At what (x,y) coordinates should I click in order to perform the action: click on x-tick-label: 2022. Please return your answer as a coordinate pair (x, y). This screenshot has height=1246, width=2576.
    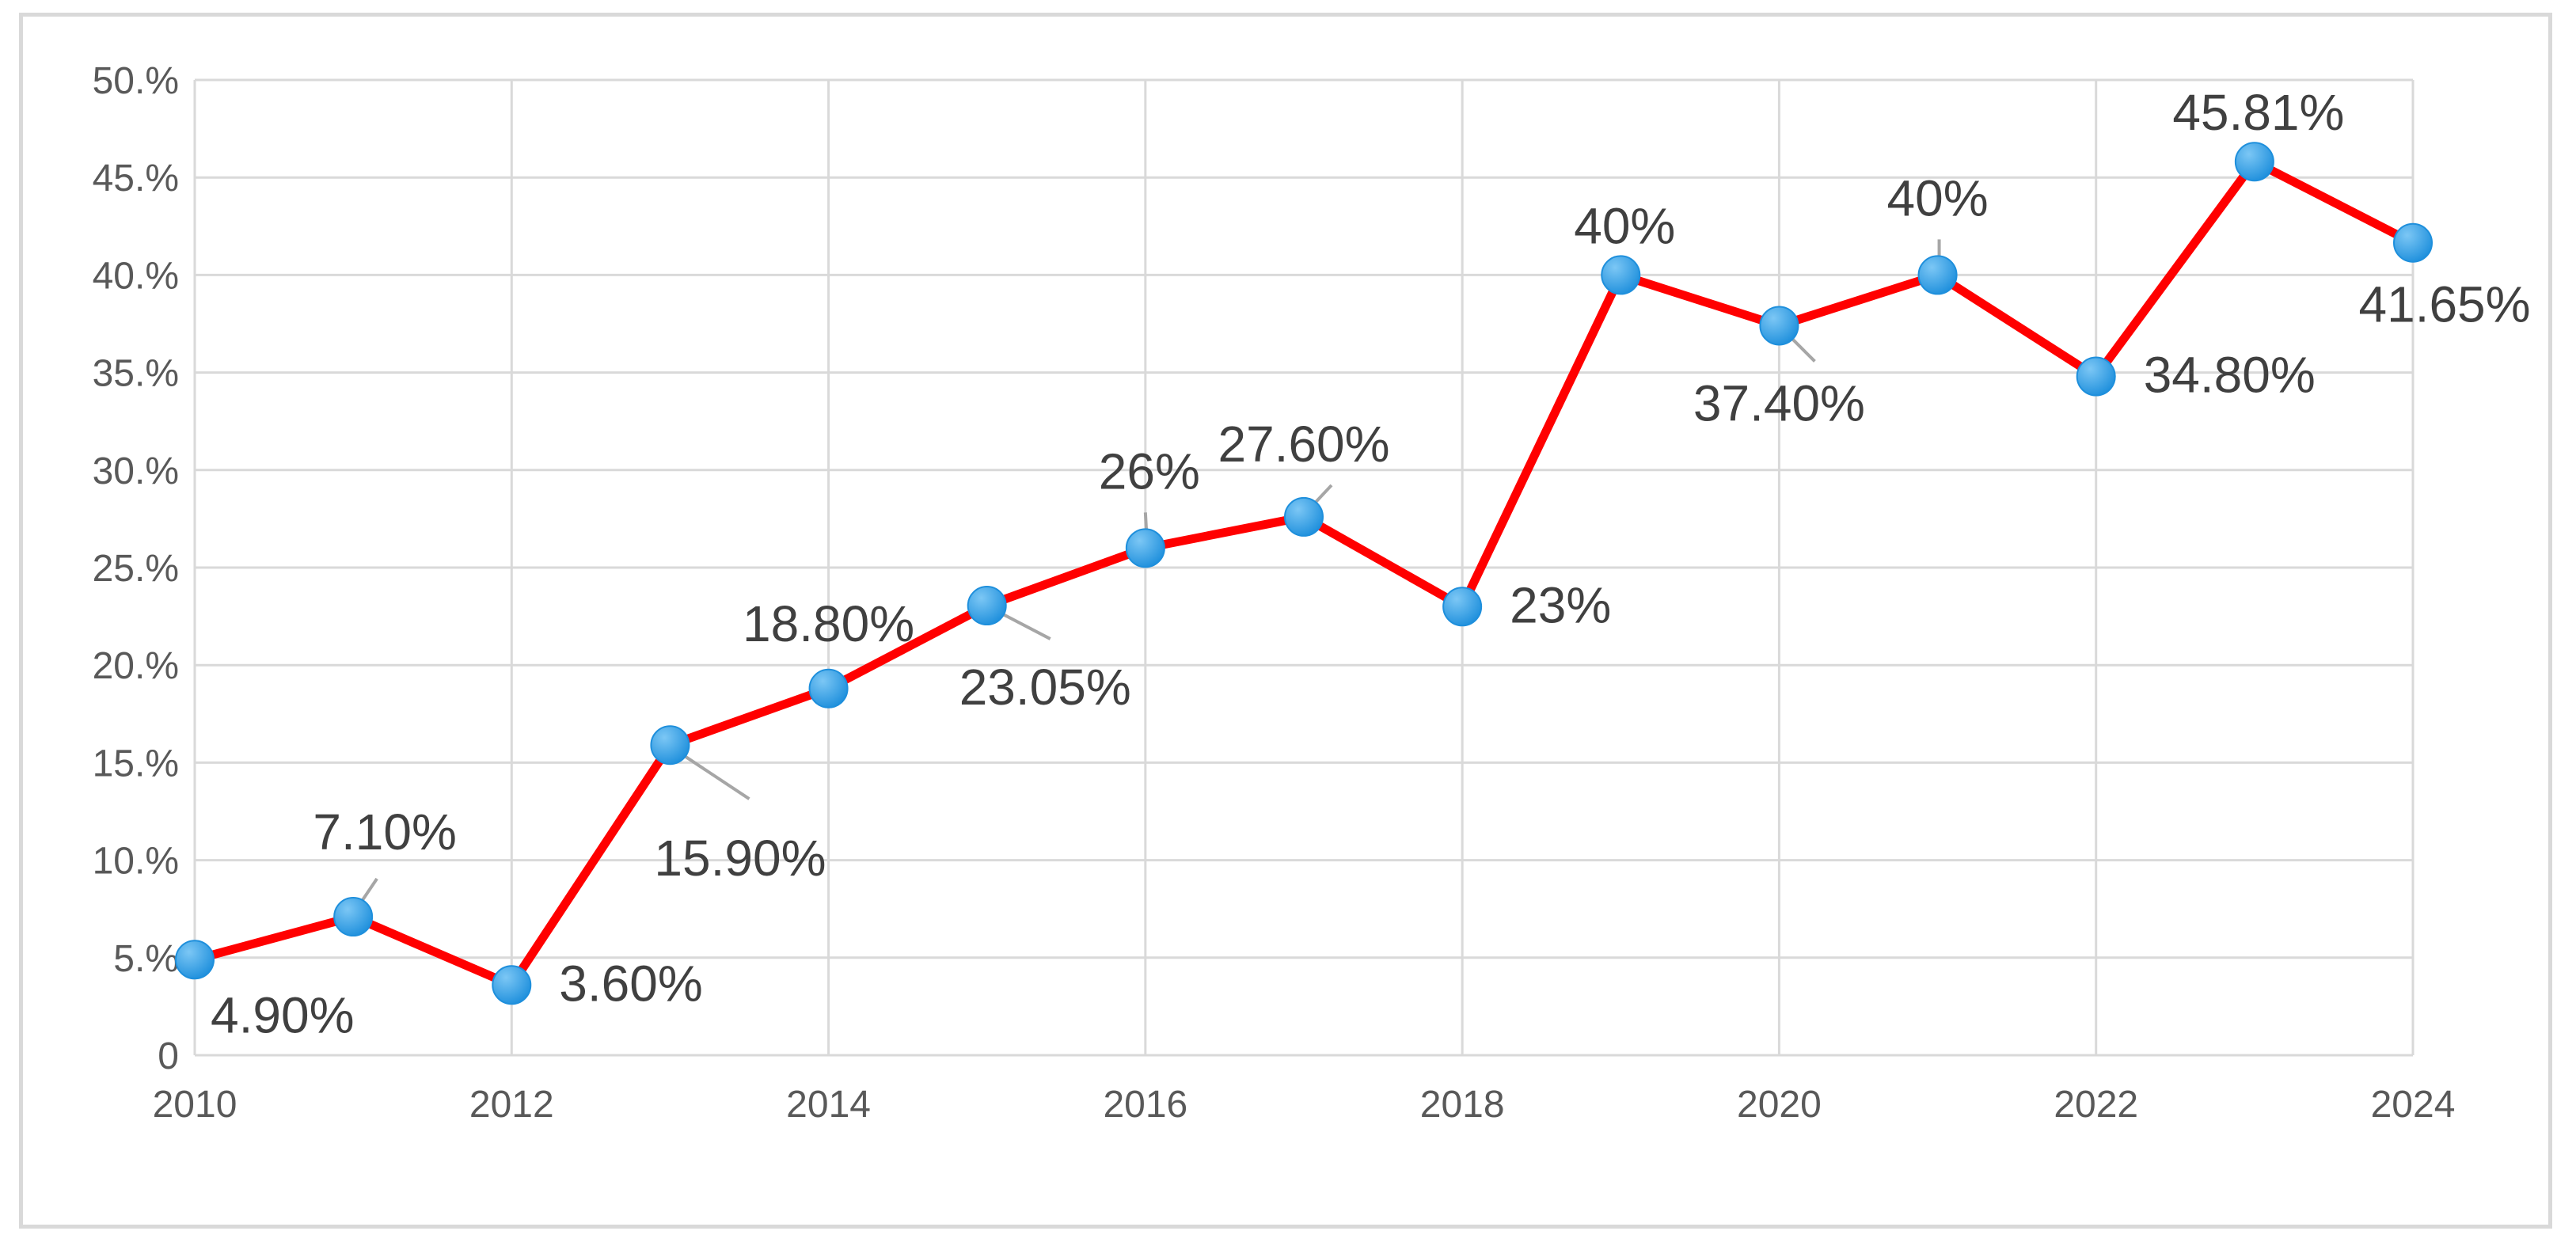
    Looking at the image, I should click on (2096, 1105).